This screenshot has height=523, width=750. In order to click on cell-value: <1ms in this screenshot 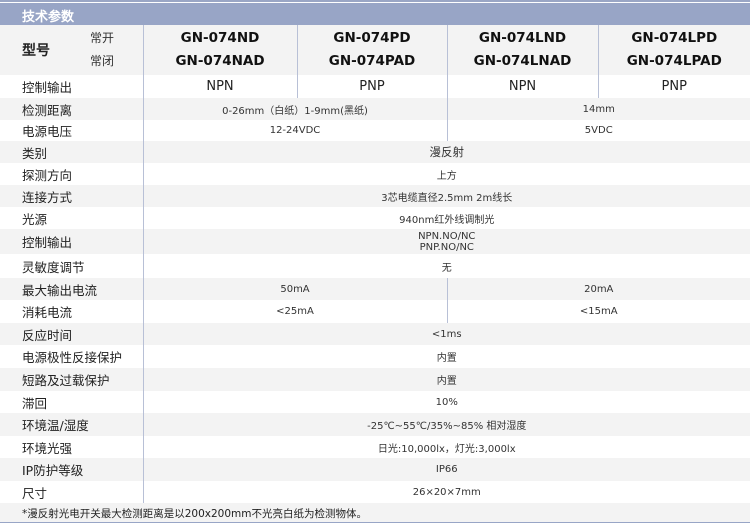, I will do `click(446, 334)`.